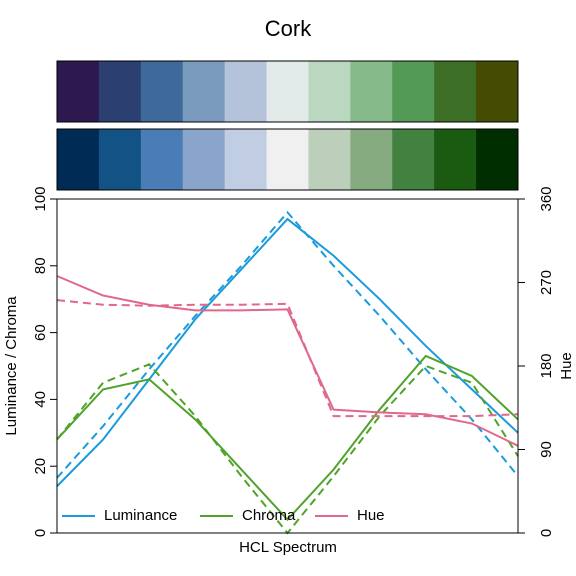 Image resolution: width=576 pixels, height=576 pixels. What do you see at coordinates (40, 466) in the screenshot?
I see `y-tick-label: 20` at bounding box center [40, 466].